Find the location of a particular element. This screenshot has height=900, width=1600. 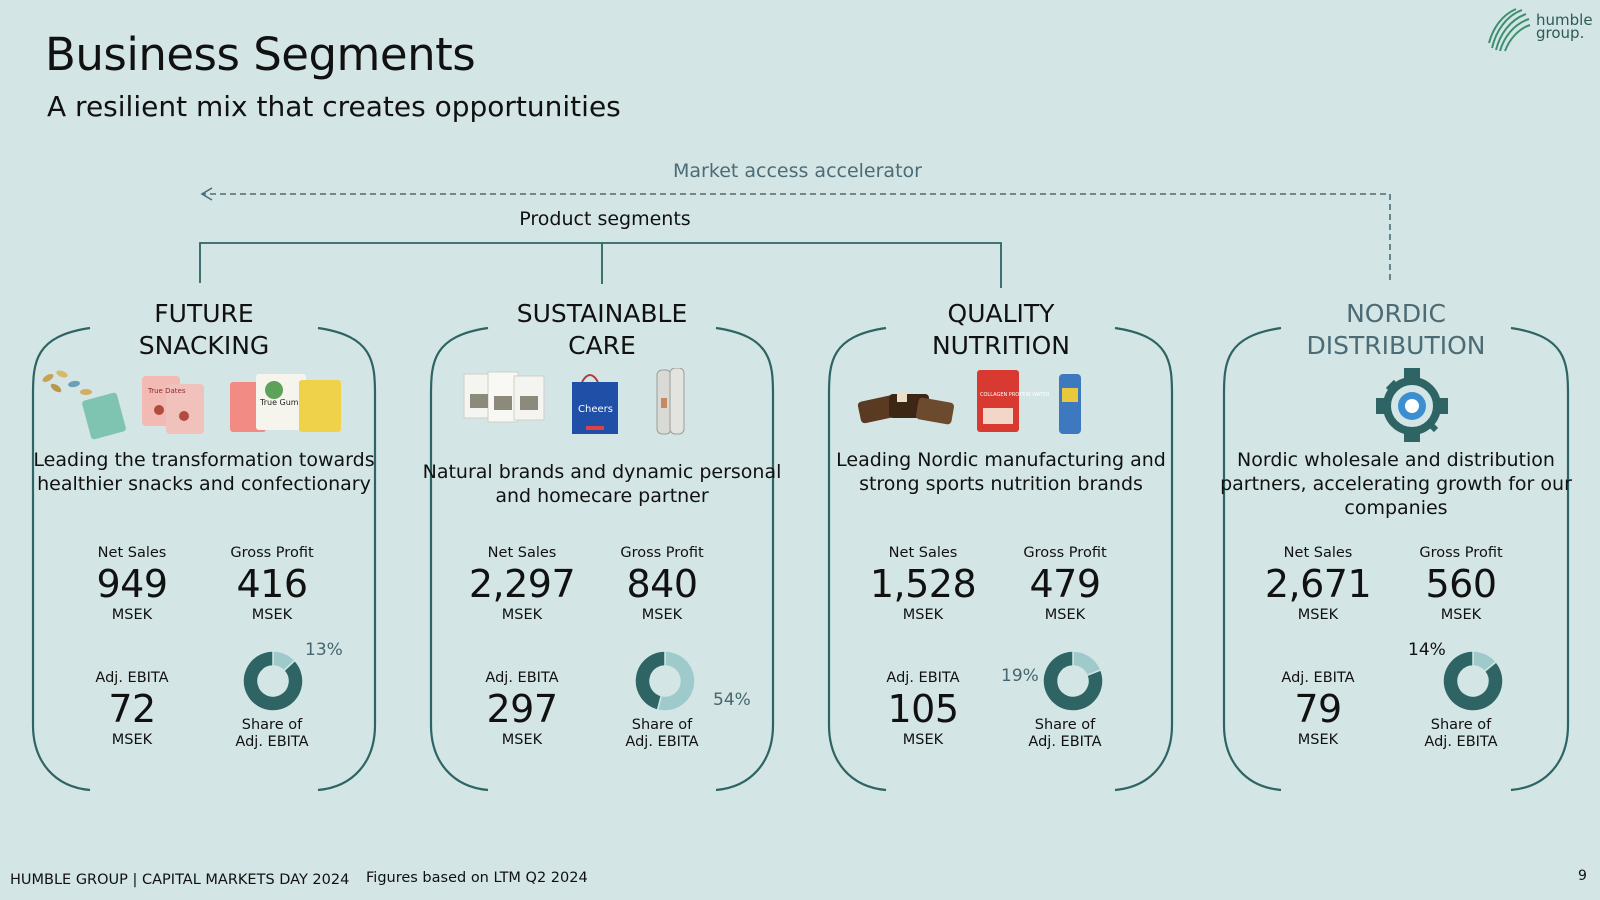

ebita-share-percent: 13% is located at coordinates (324, 650).